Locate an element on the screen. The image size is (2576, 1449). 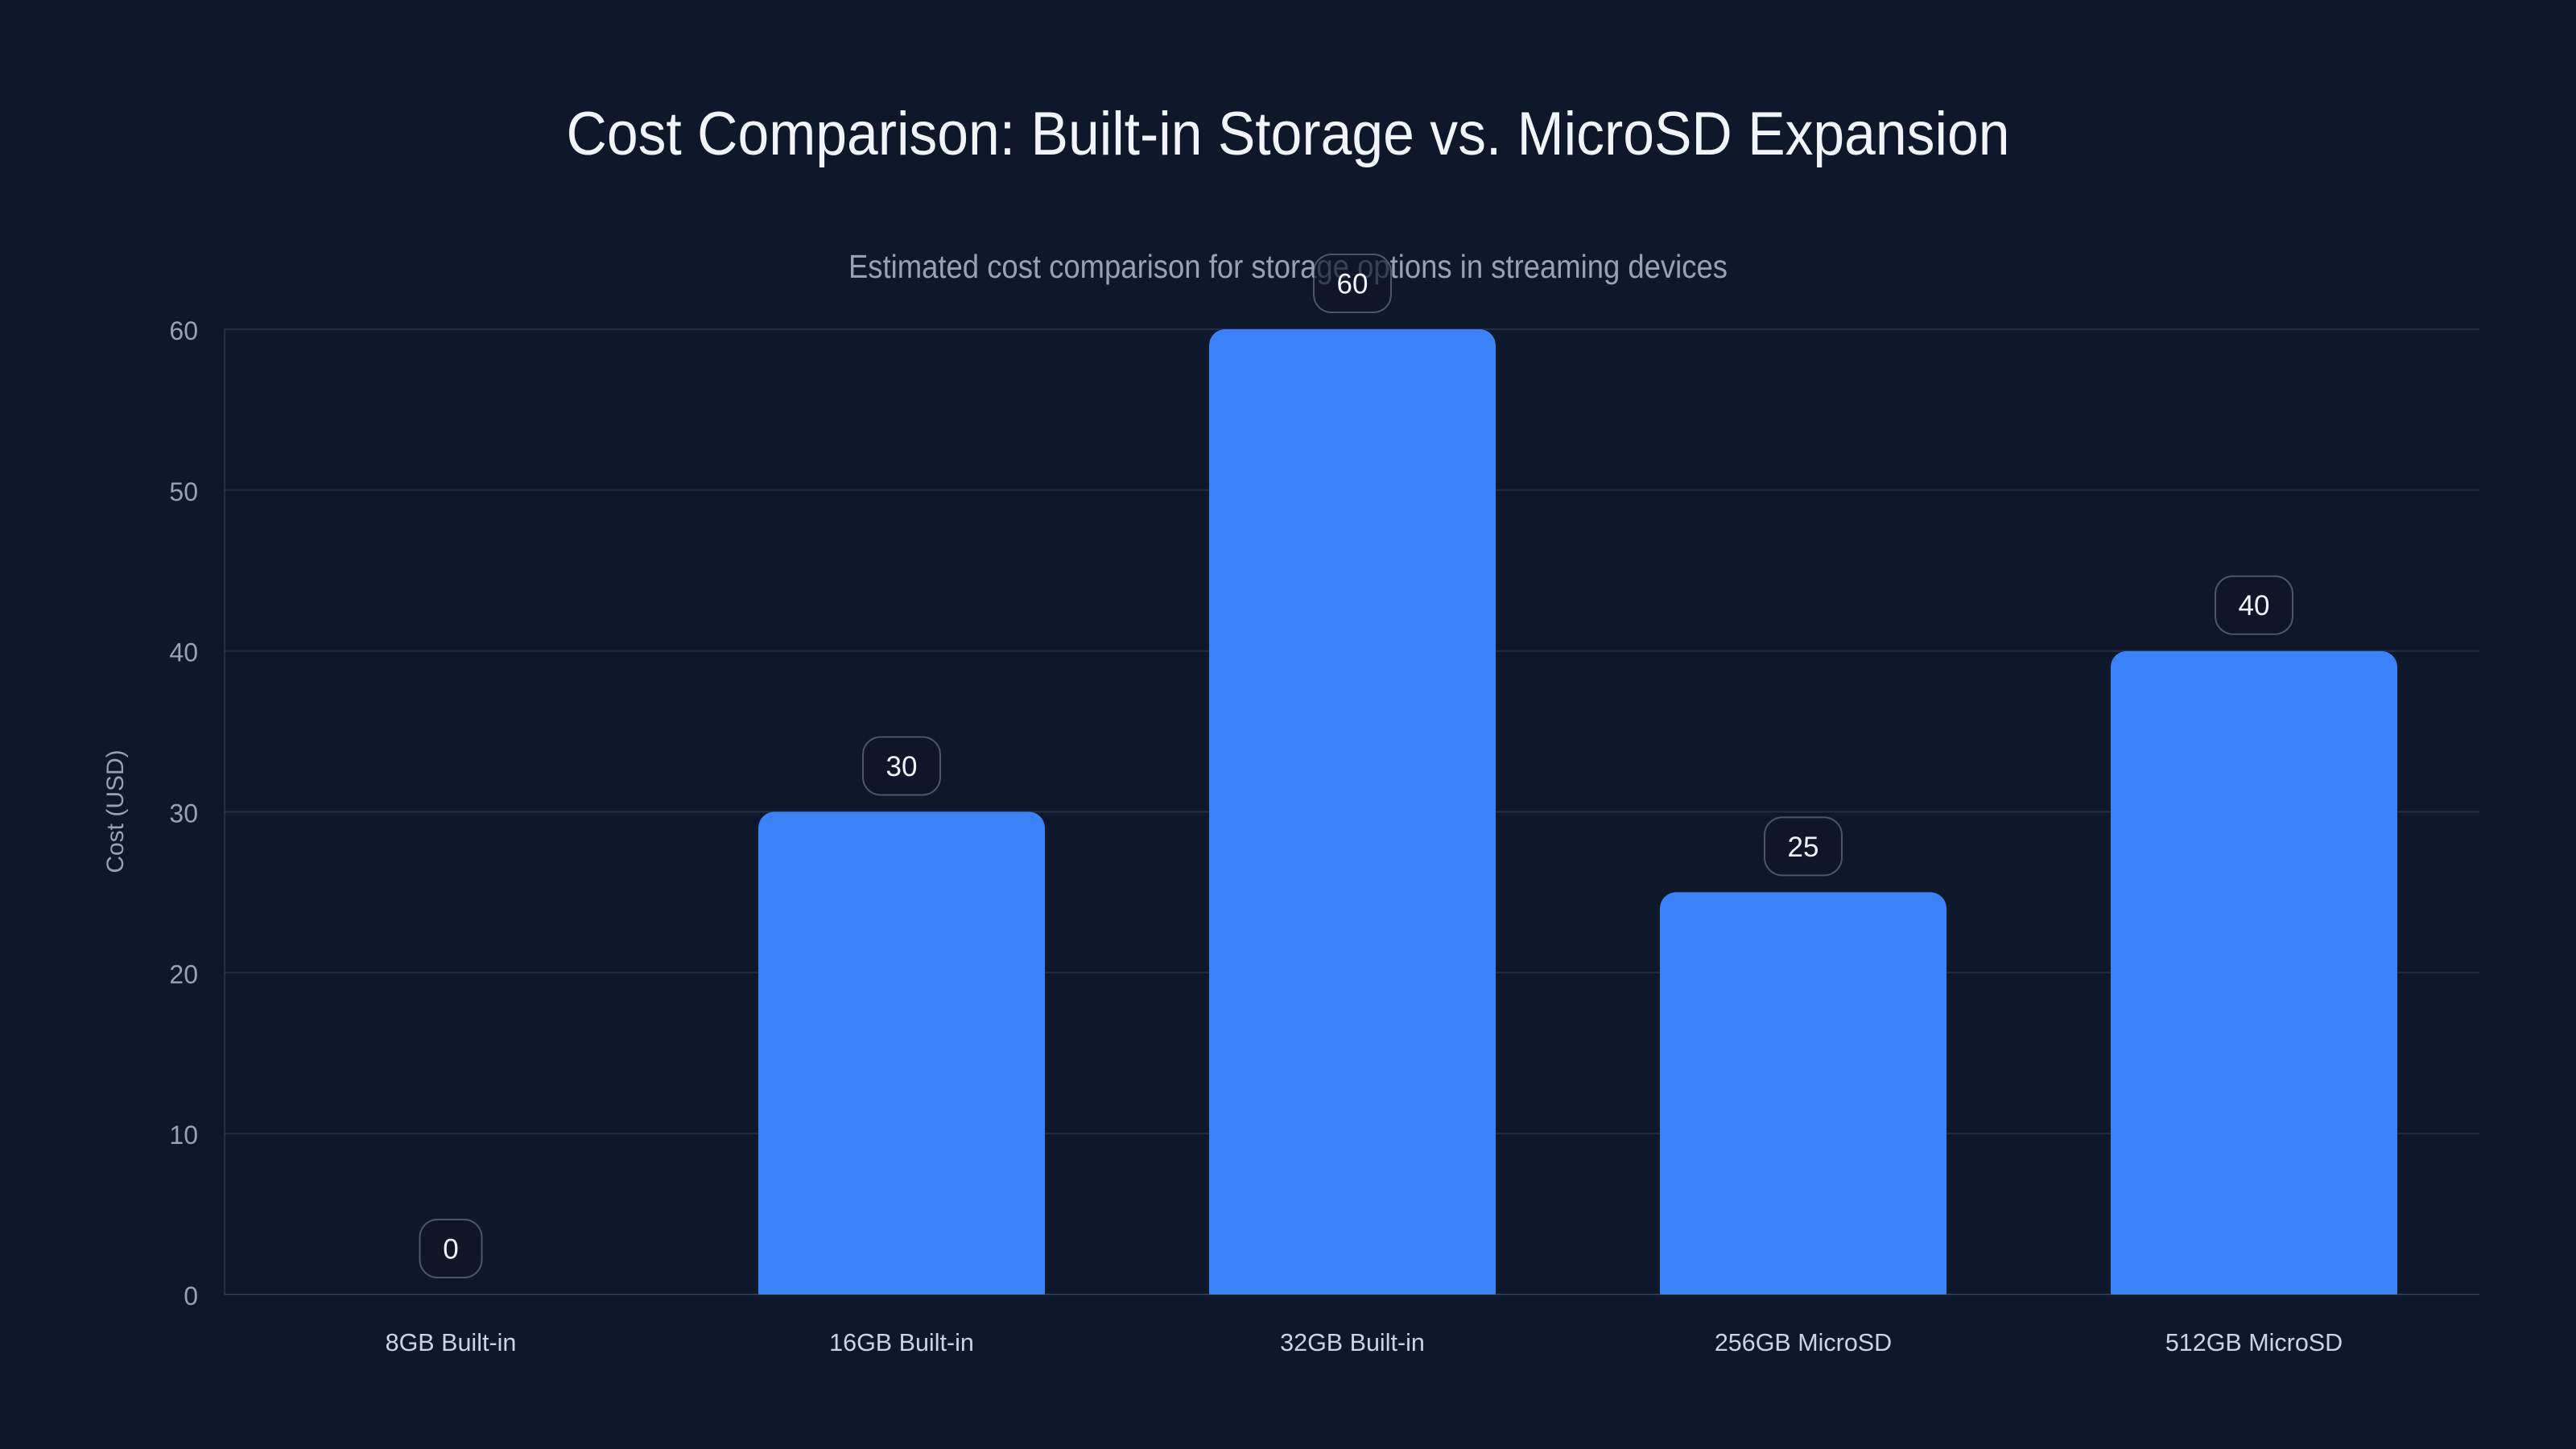
svg-text: 32GB Built-in is located at coordinates (1352, 1342).